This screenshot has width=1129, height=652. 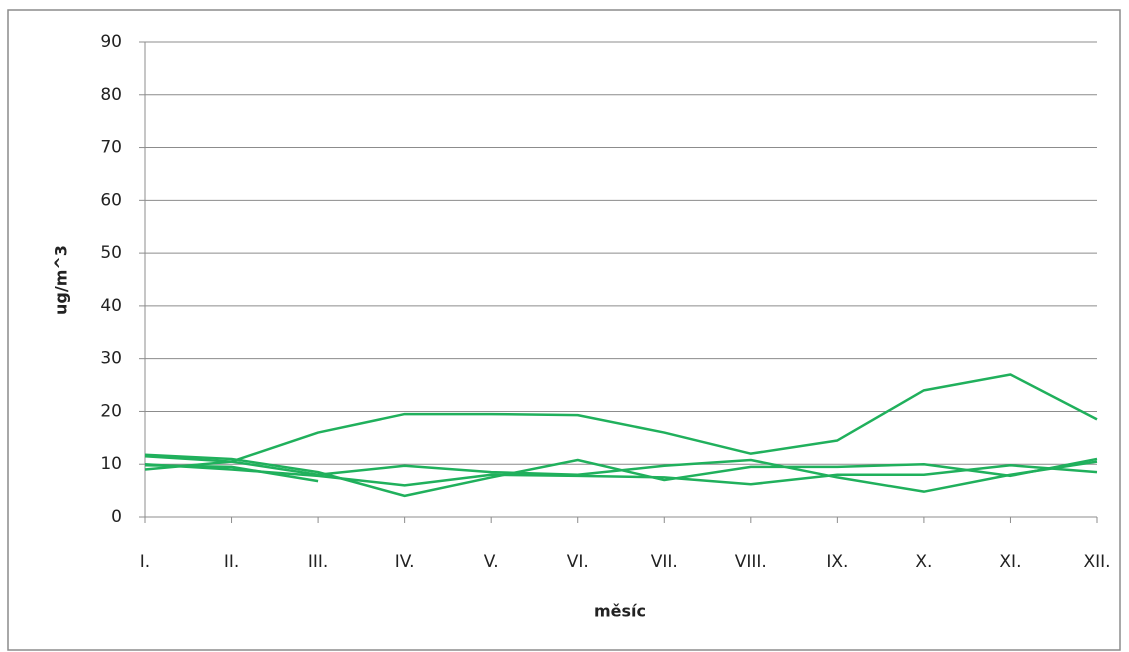 What do you see at coordinates (664, 562) in the screenshot?
I see `x-tick-label: VII.` at bounding box center [664, 562].